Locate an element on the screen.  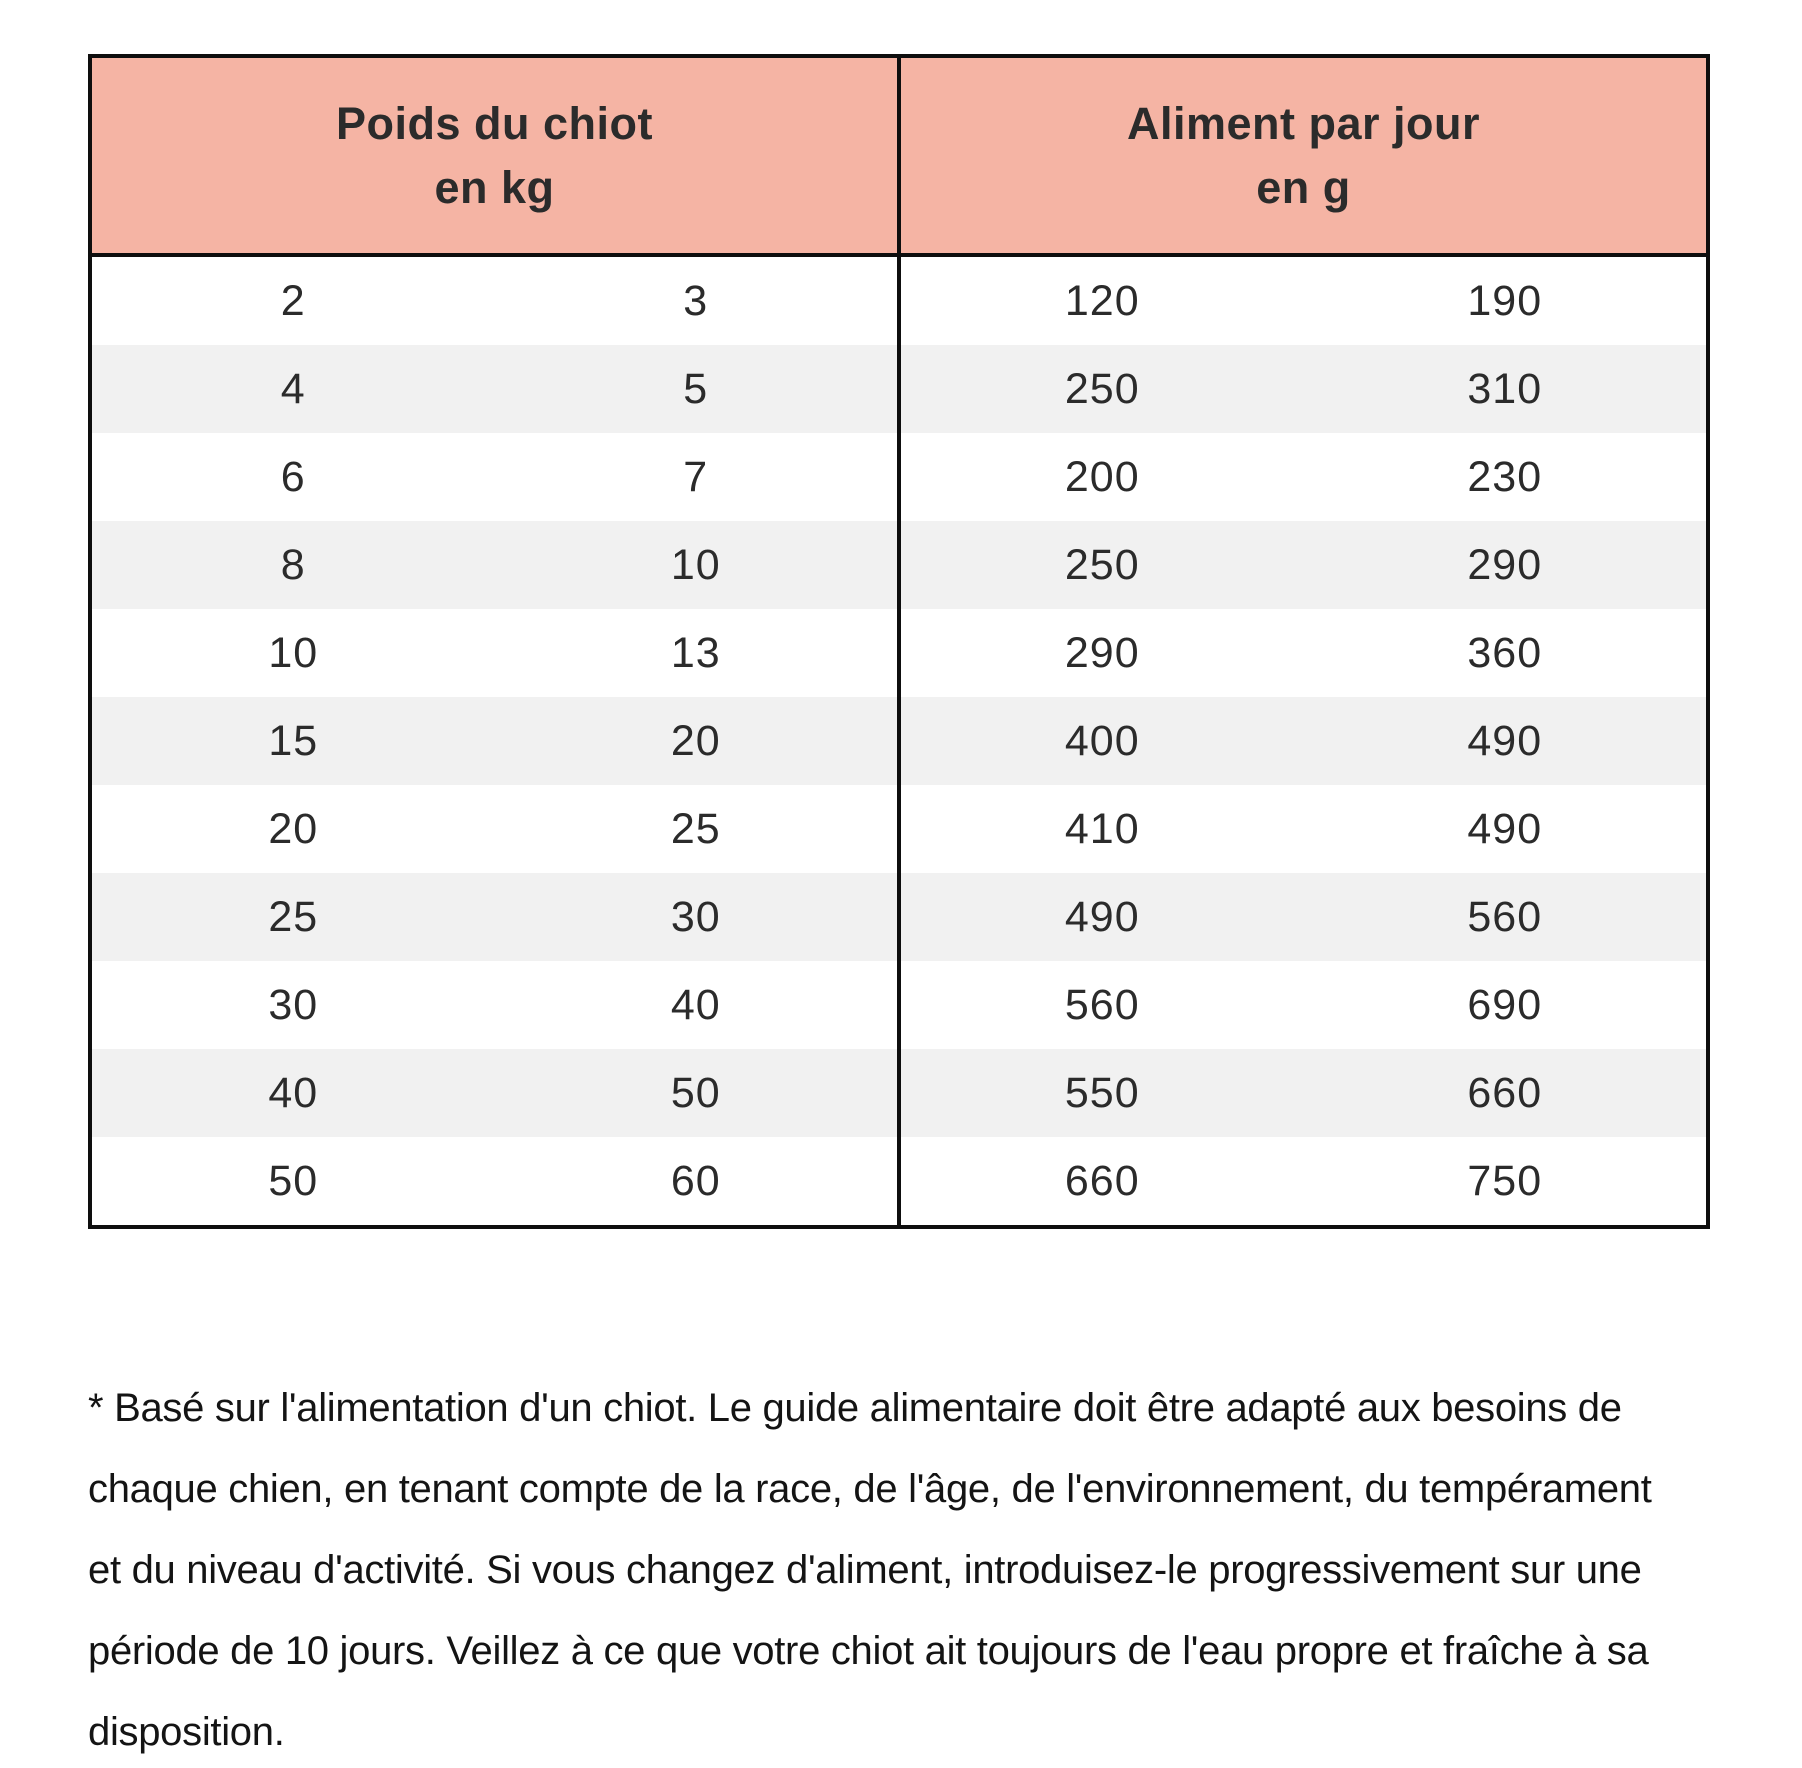
header-food-per-day-title: Aliment par jour is located at coordinates (1303, 123).